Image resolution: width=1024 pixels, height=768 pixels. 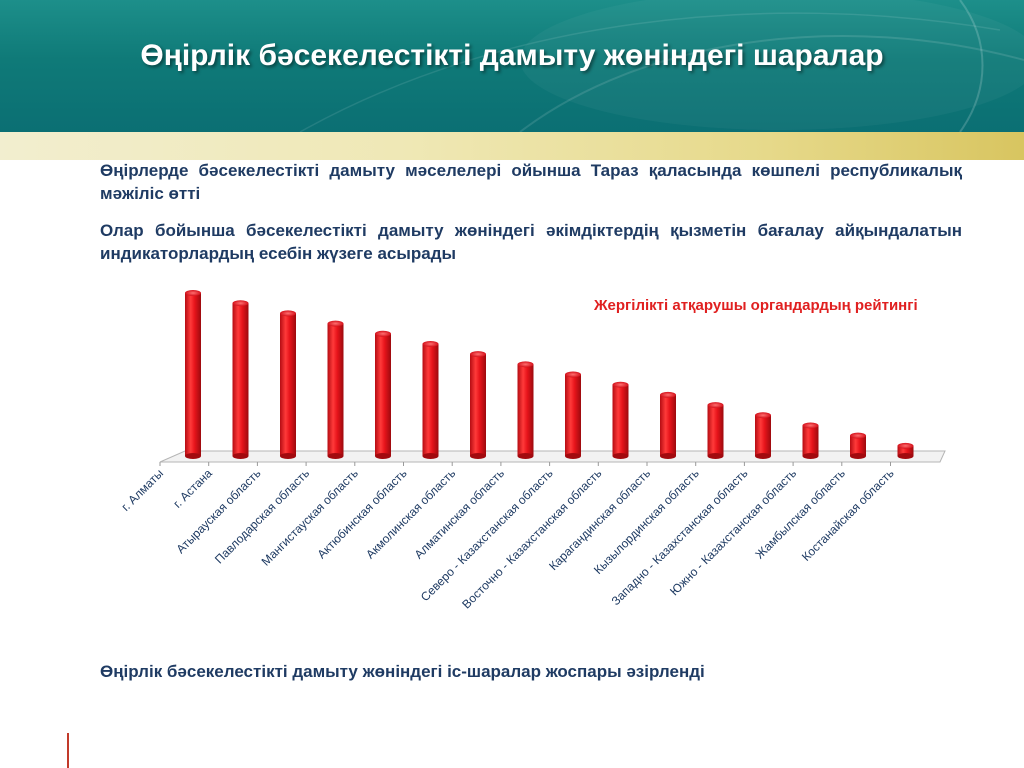 I want to click on x-tick-label: Костанайская область, so click(x=848, y=515).